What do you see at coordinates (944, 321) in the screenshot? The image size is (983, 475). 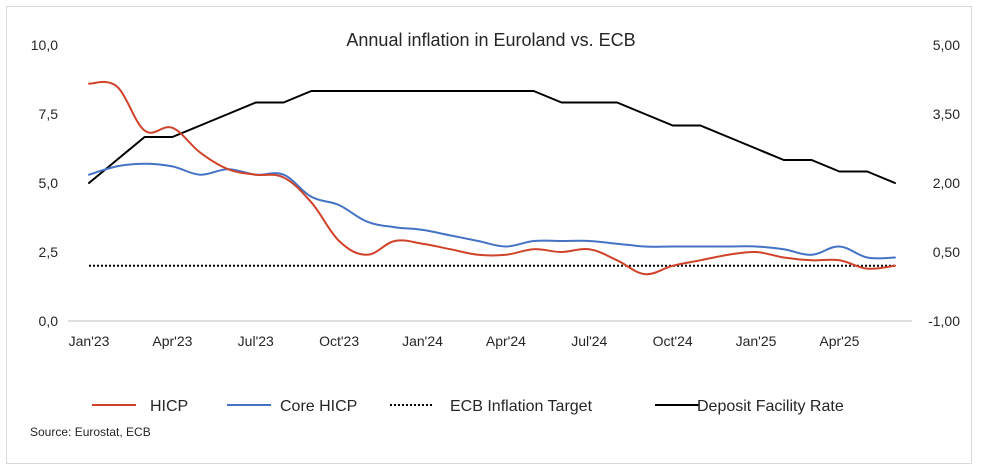 I see `right-tick-label: -1,00` at bounding box center [944, 321].